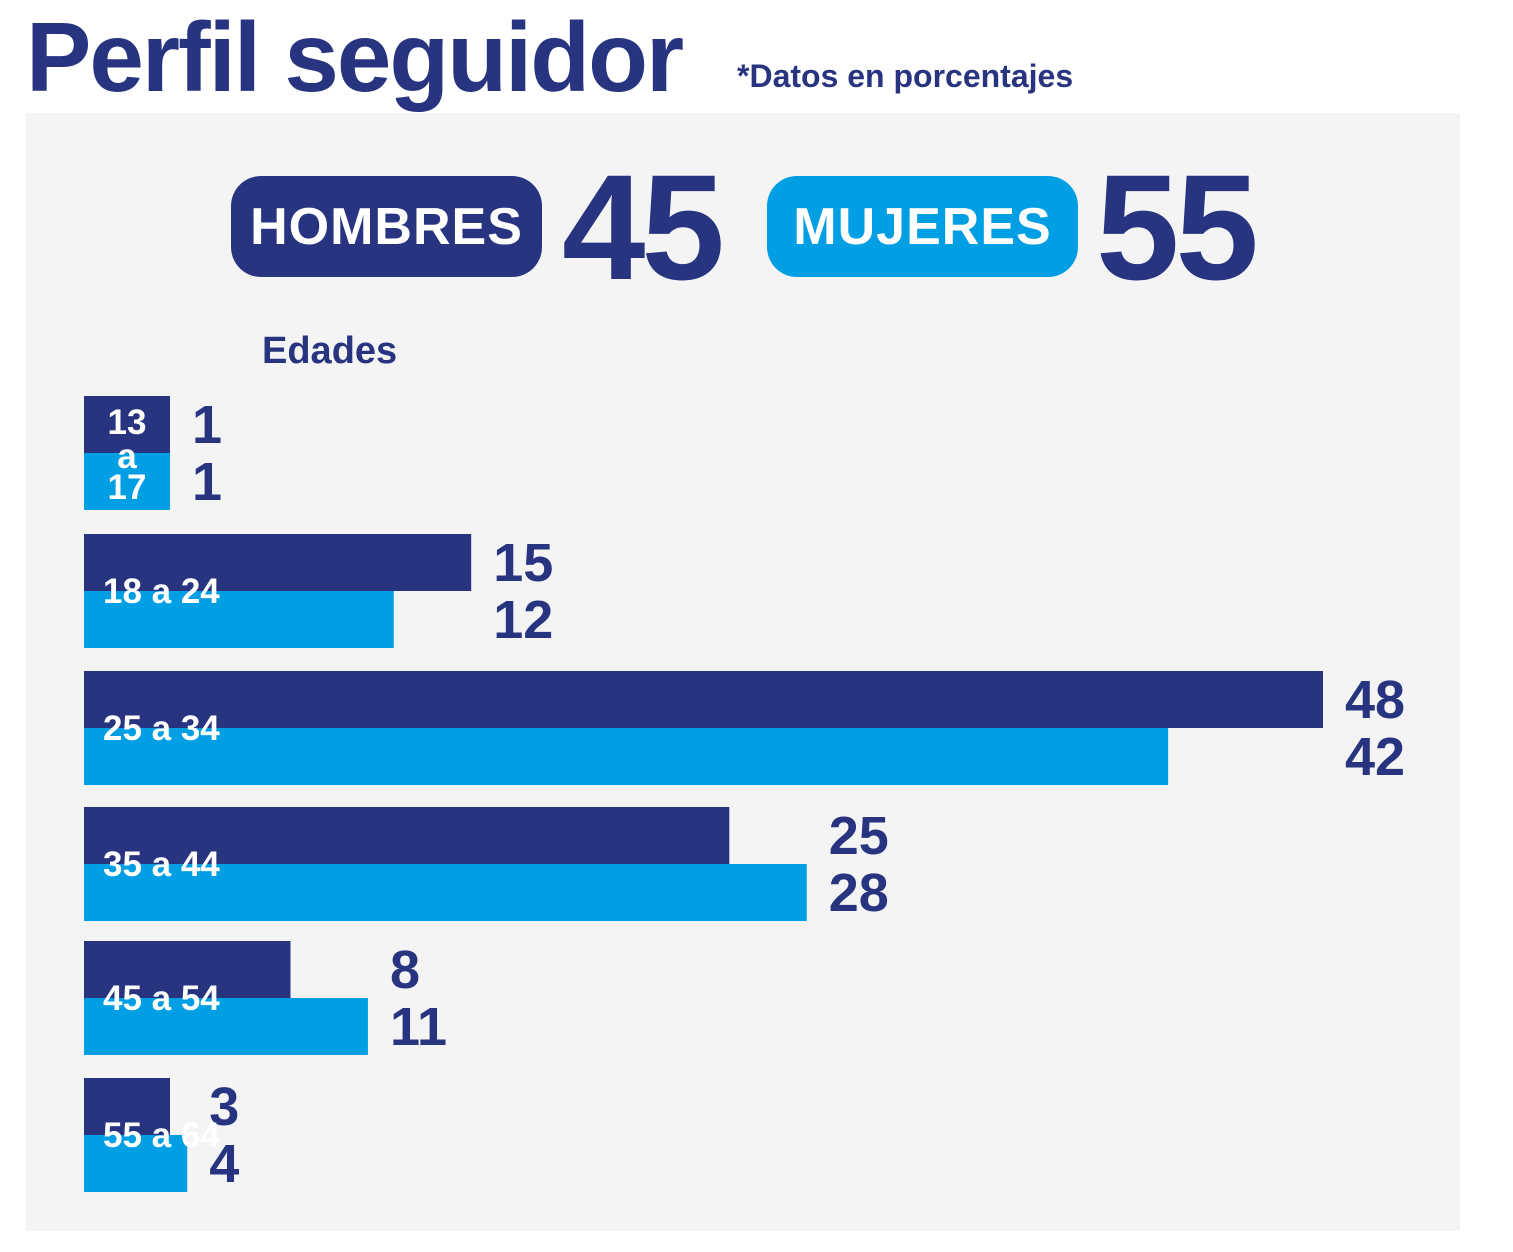 This screenshot has width=1513, height=1252. Describe the element at coordinates (643, 227) in the screenshot. I see `men-percentage: 45` at that location.